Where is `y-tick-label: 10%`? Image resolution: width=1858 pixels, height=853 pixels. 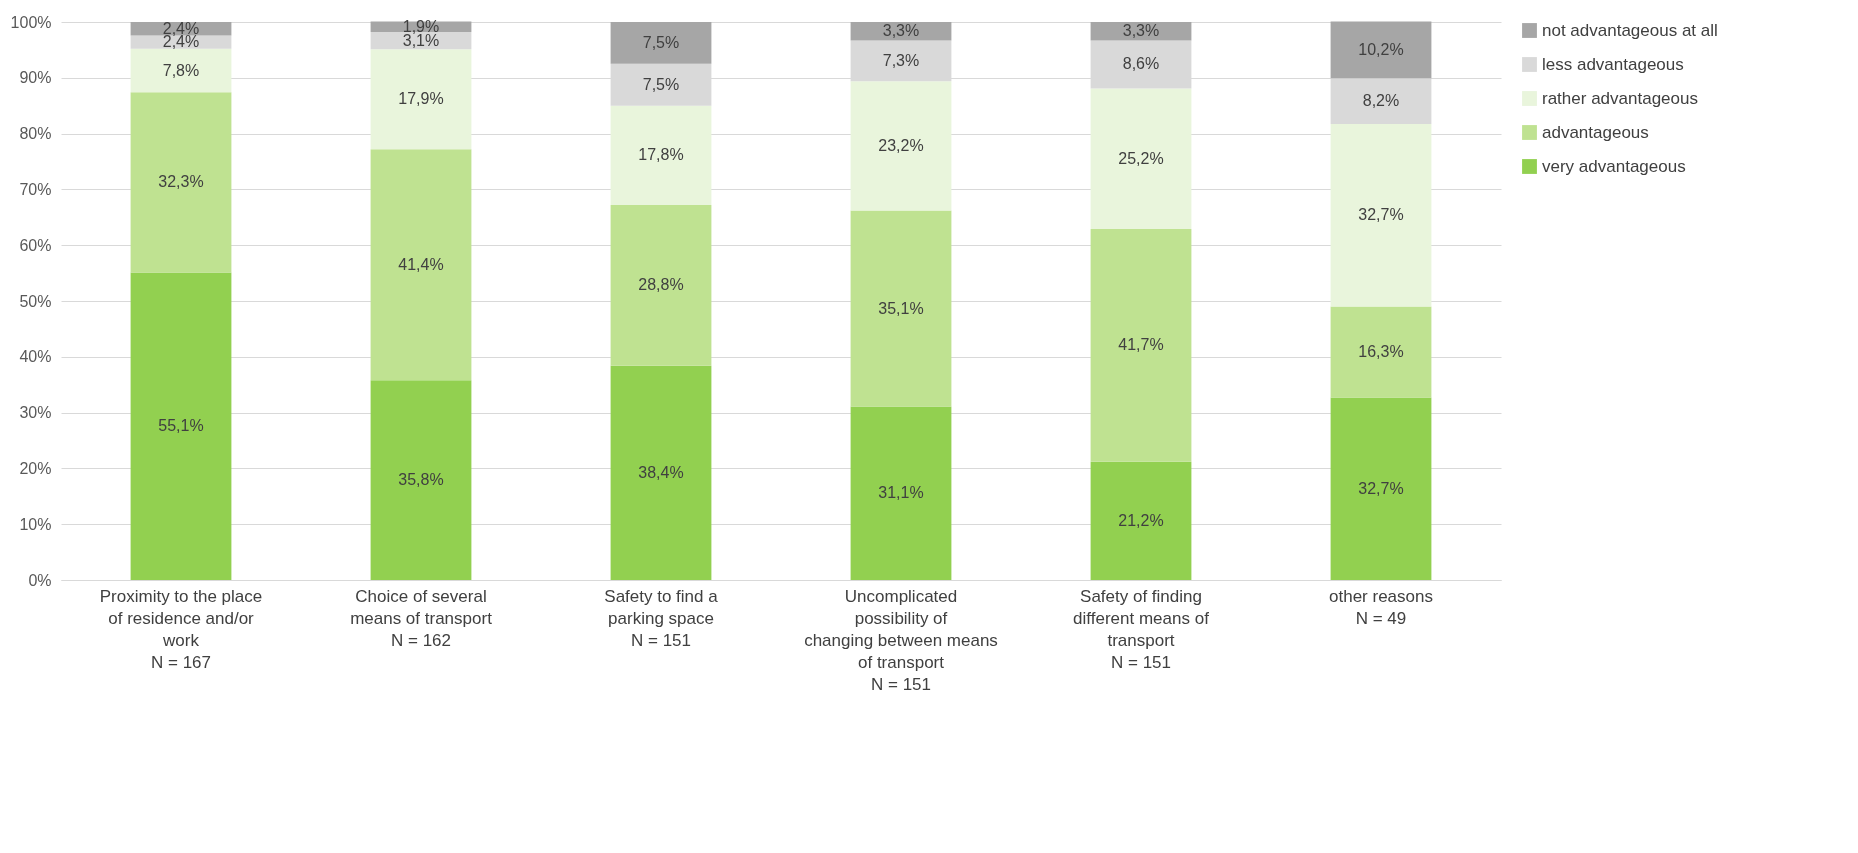 y-tick-label: 10% is located at coordinates (35, 524).